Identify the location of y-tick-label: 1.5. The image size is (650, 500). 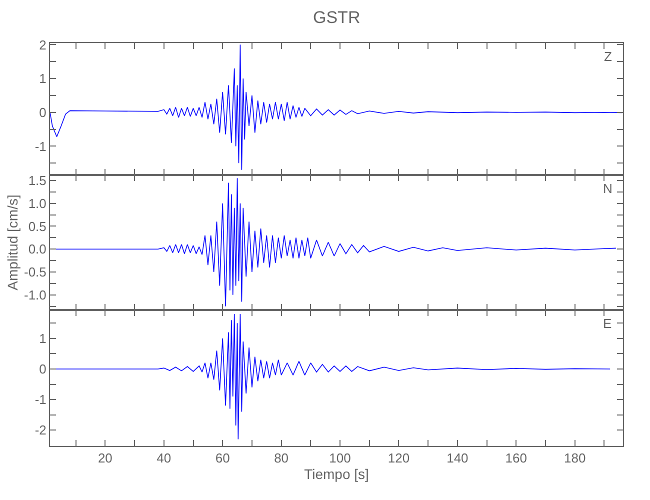
(37, 180).